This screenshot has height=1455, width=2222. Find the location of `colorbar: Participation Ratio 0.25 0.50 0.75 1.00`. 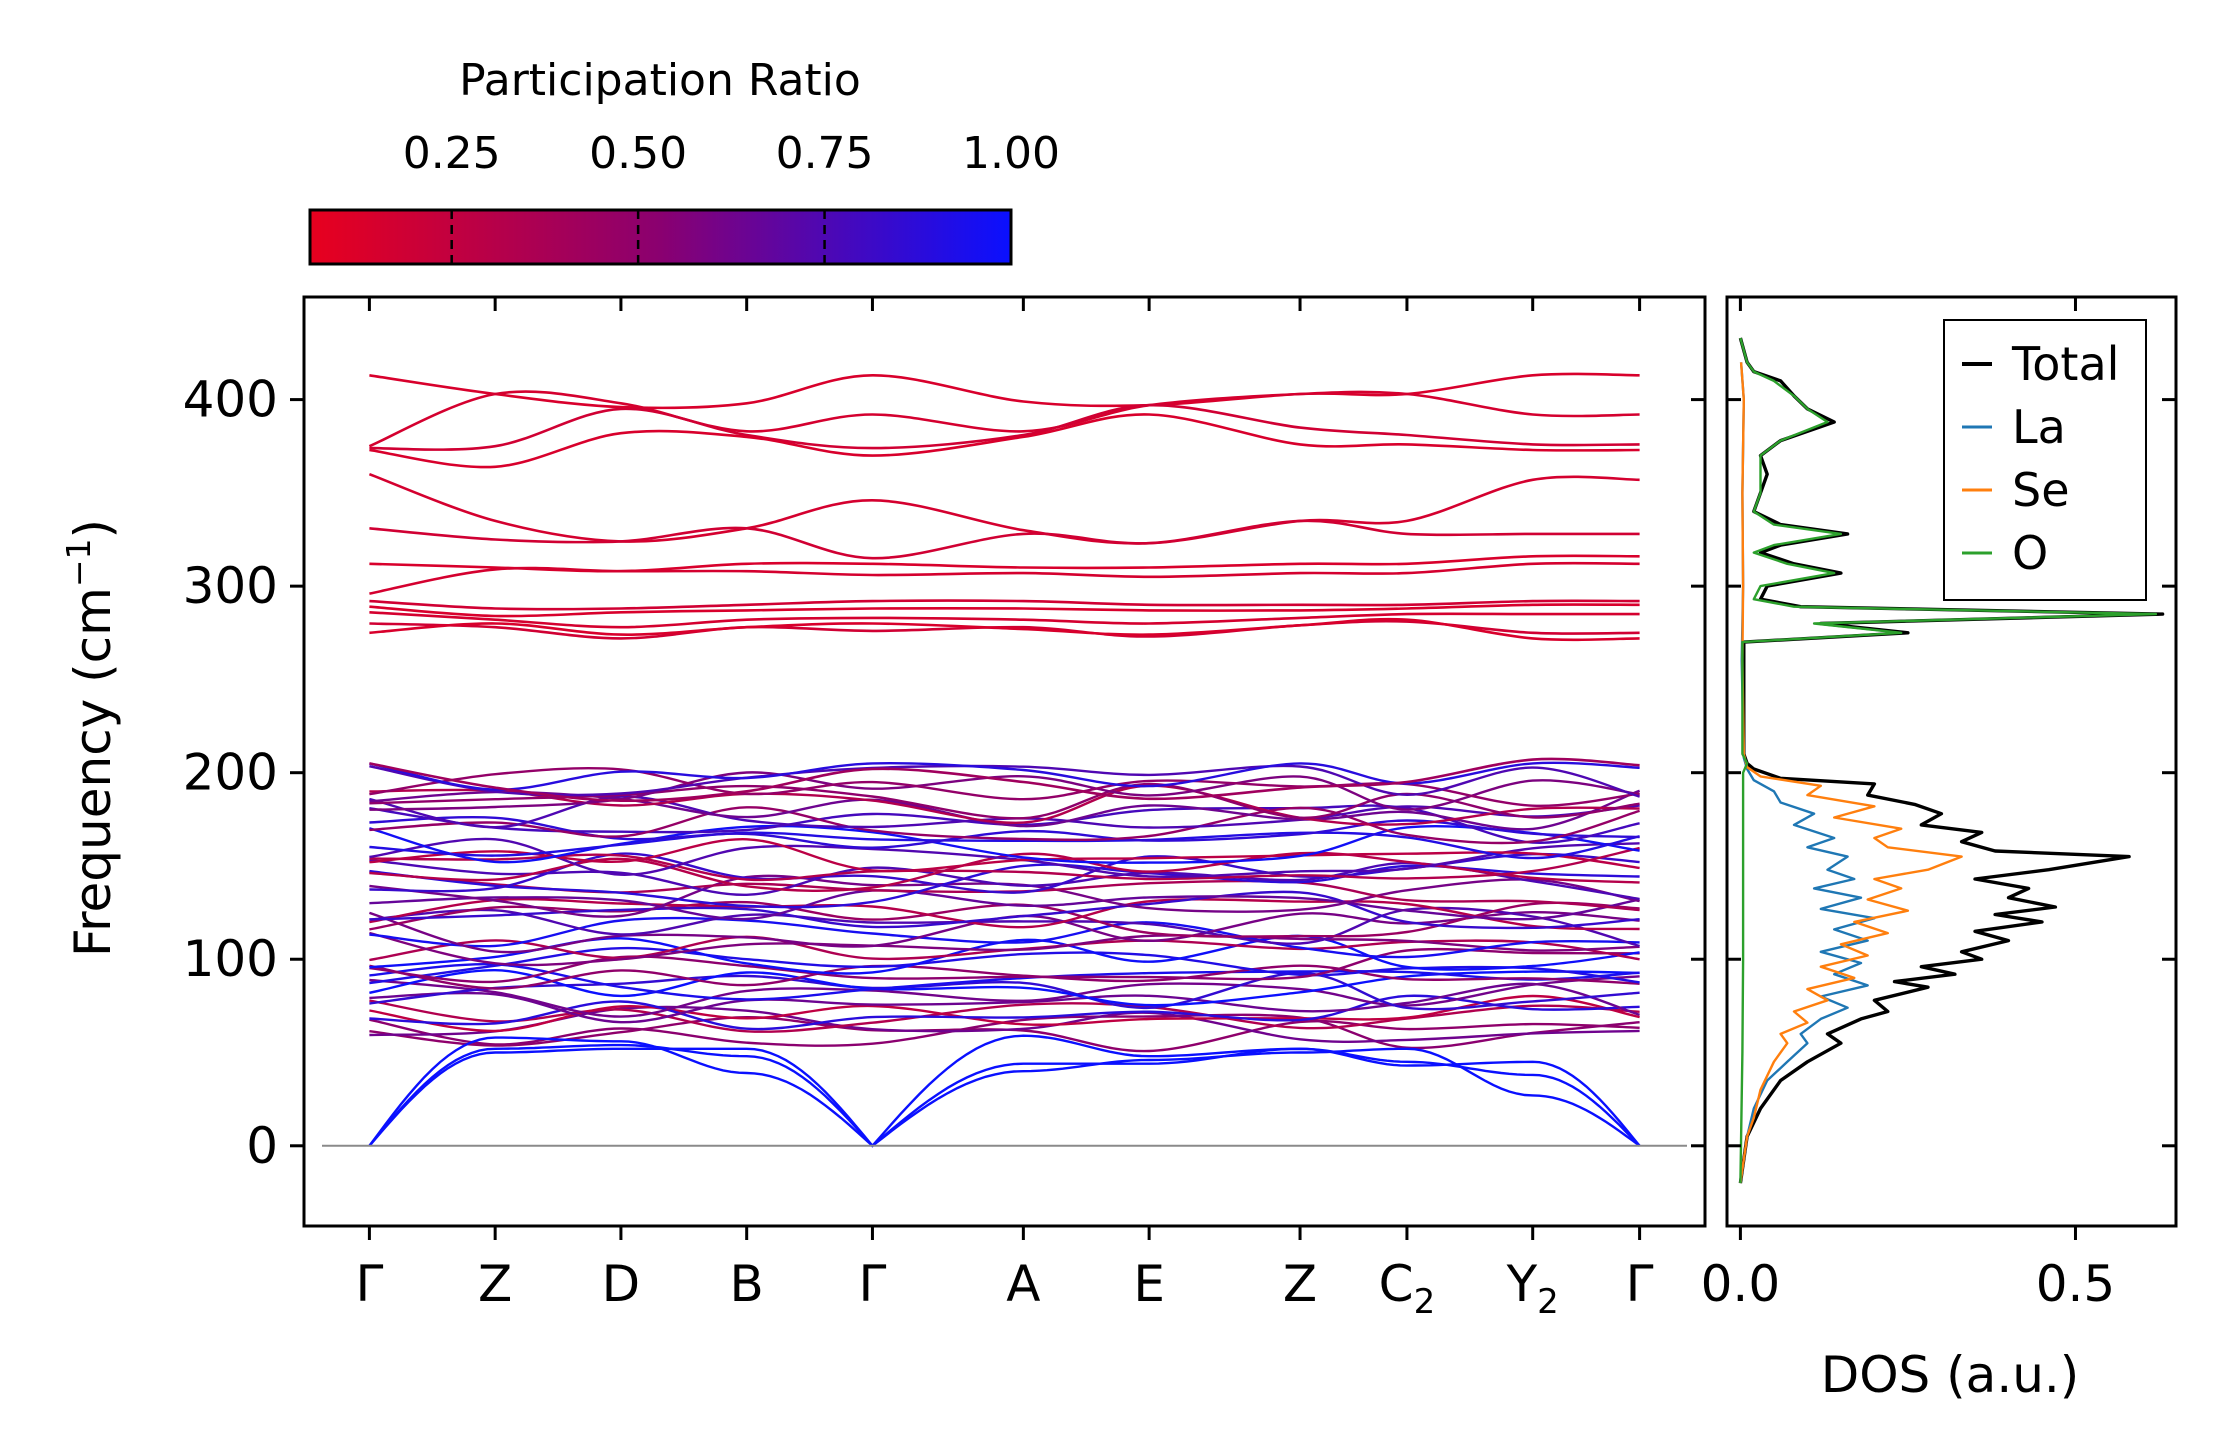

colorbar: Participation Ratio 0.25 0.50 0.75 1.00 is located at coordinates (684, 160).